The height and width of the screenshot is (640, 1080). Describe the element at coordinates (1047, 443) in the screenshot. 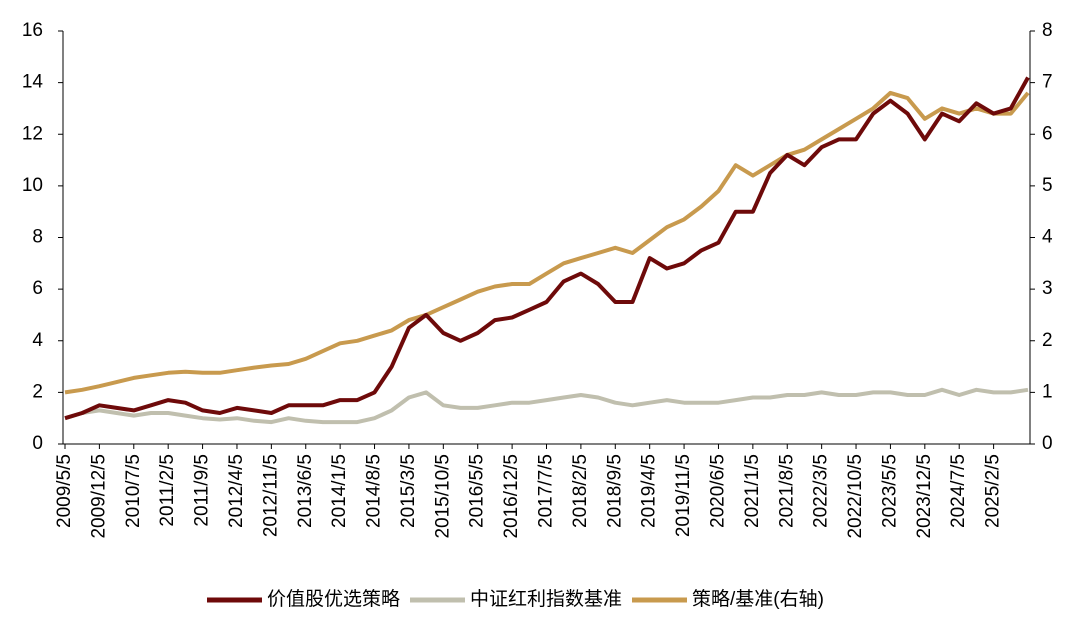

I see `y2-tick-label: 0` at that location.